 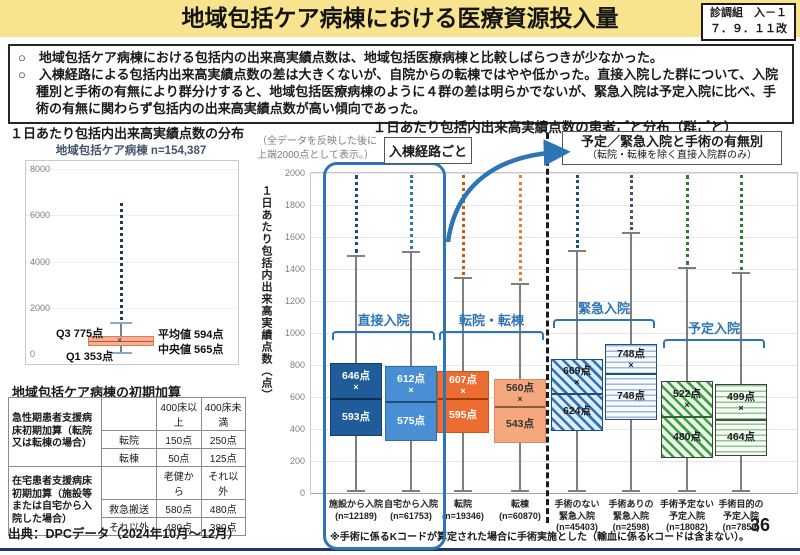 What do you see at coordinates (40, 307) in the screenshot?
I see `y-tick-label: 2000` at bounding box center [40, 307].